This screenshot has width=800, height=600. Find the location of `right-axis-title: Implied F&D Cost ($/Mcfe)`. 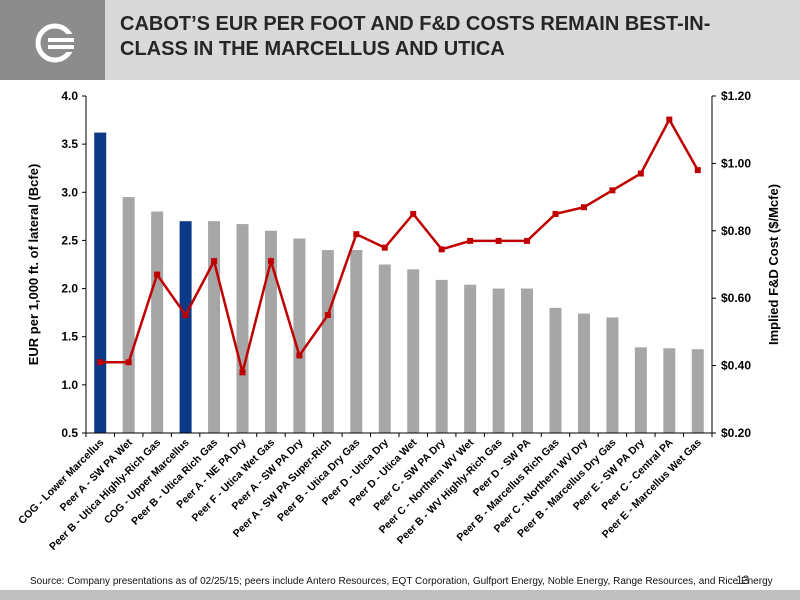

right-axis-title: Implied F&D Cost ($/Mcfe) is located at coordinates (773, 264).